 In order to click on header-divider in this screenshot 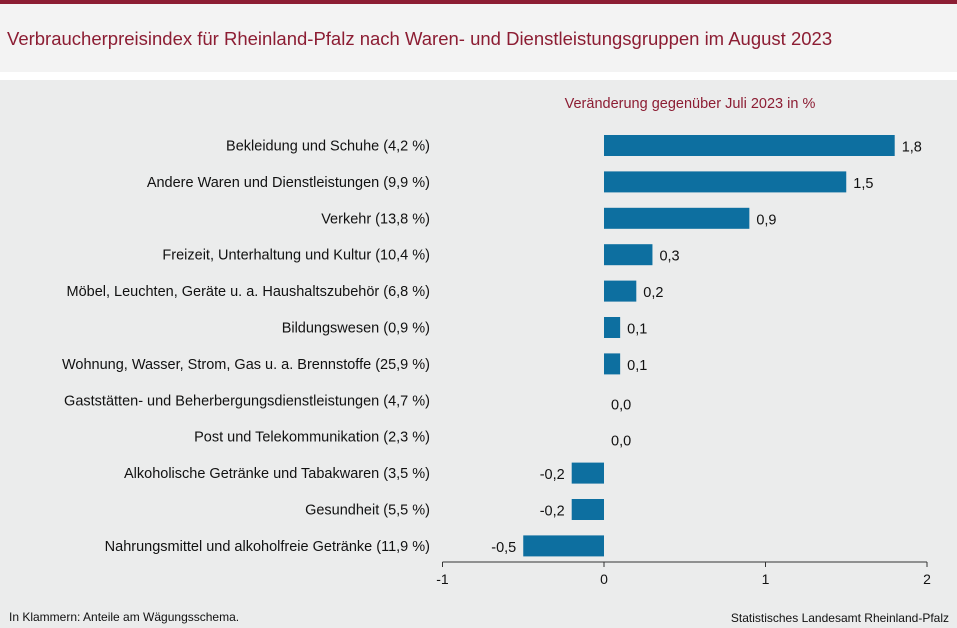, I will do `click(478, 76)`.